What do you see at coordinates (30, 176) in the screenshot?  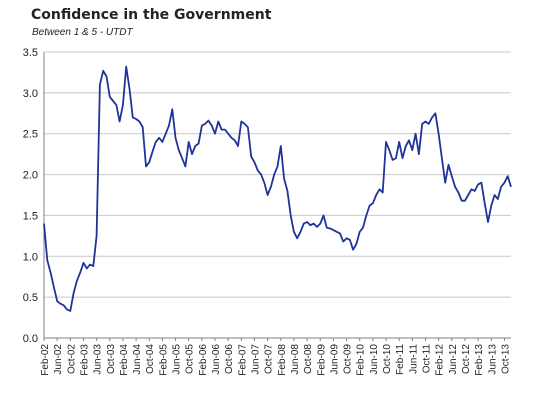 I see `y-tick-label: 2.0` at bounding box center [30, 176].